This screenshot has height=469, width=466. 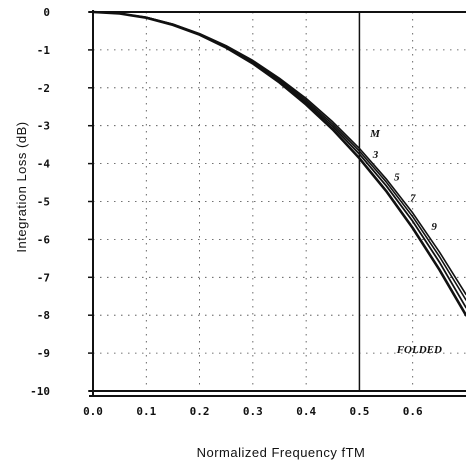 What do you see at coordinates (43, 353) in the screenshot?
I see `y-tick-label: -9` at bounding box center [43, 353].